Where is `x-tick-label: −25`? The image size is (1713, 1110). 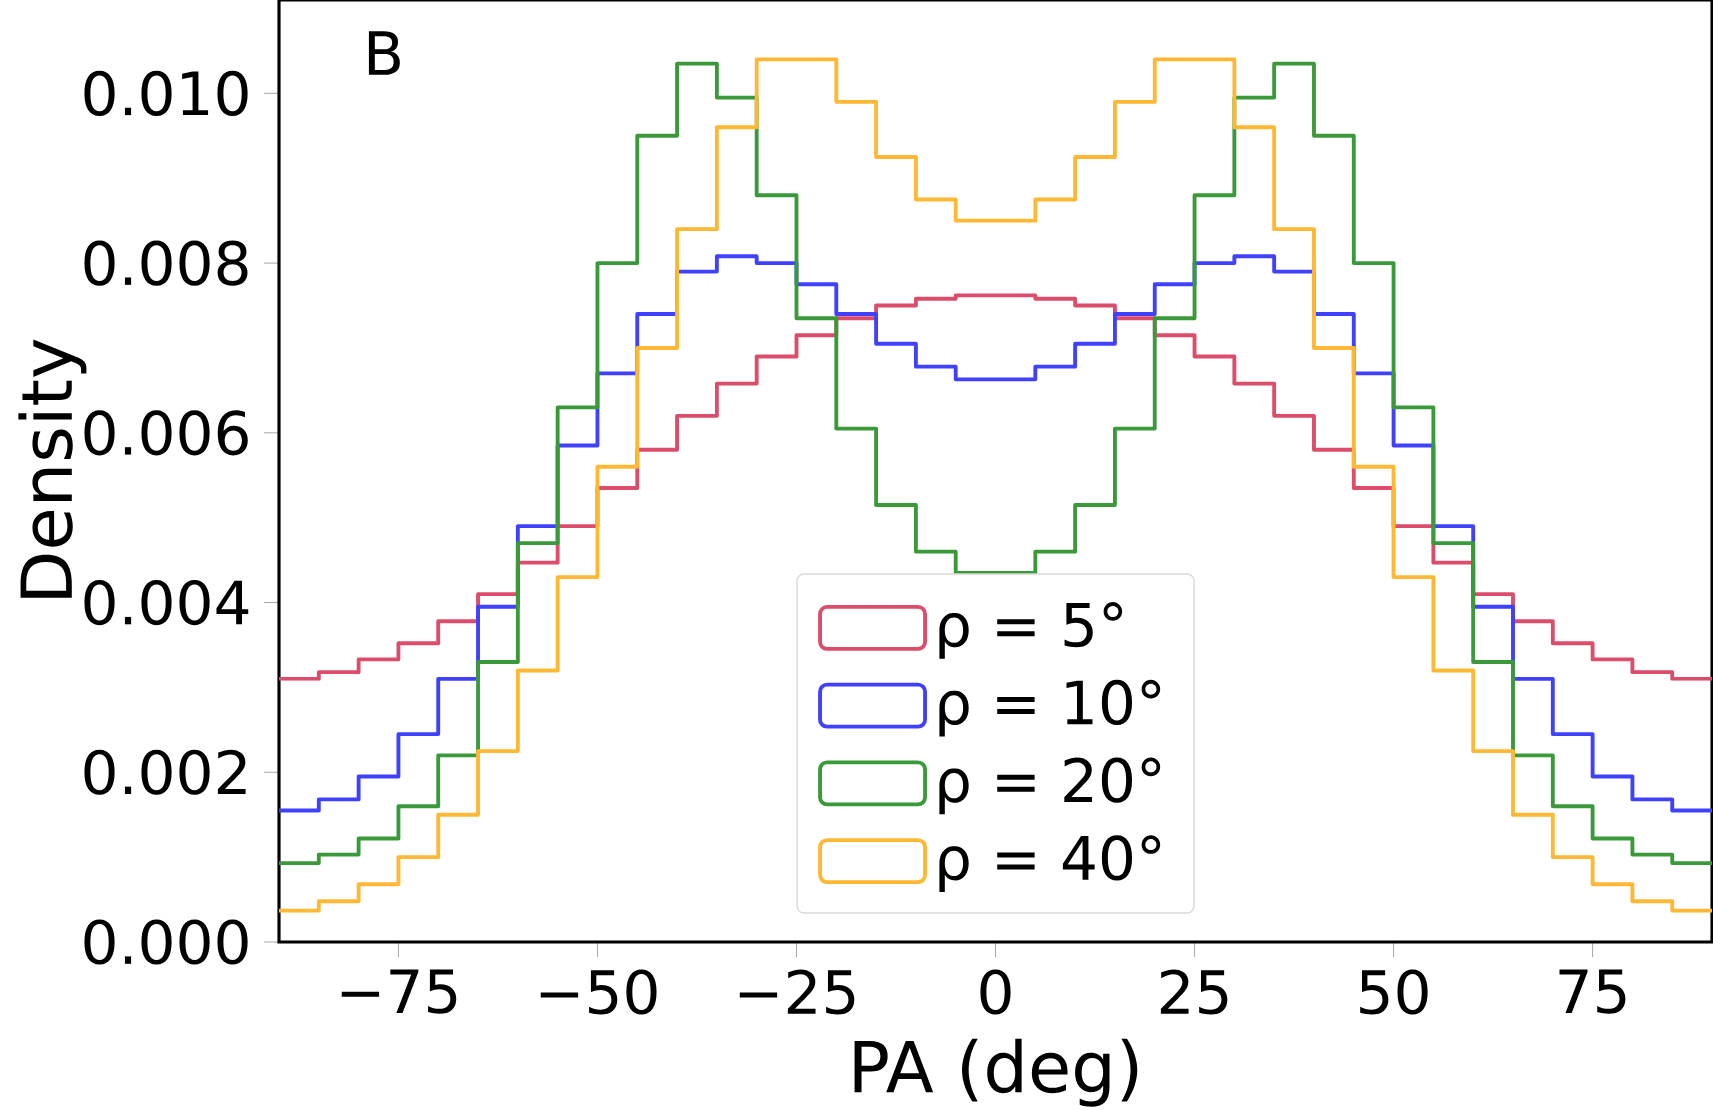 x-tick-label: −25 is located at coordinates (797, 992).